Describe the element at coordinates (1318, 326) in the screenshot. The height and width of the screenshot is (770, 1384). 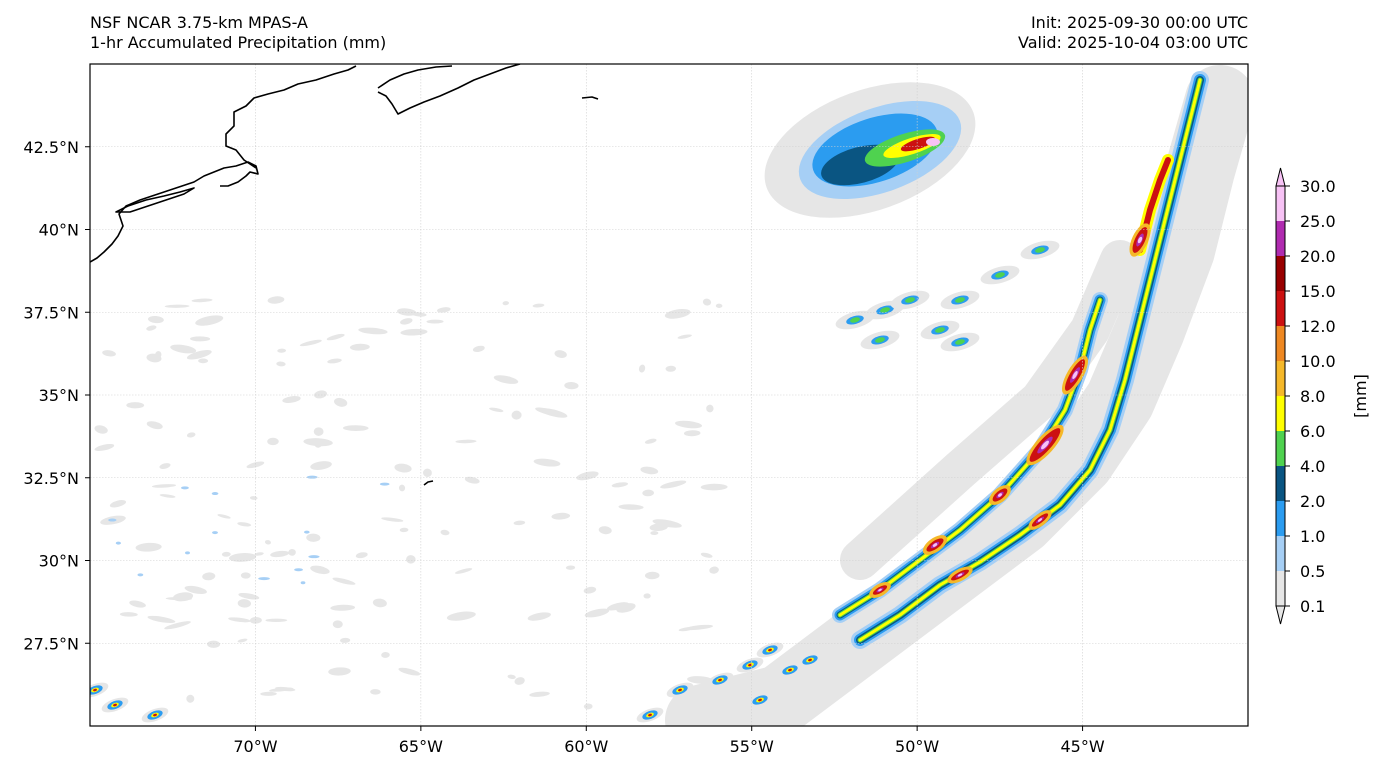
I see `colorbar-level-label: 12.0` at that location.